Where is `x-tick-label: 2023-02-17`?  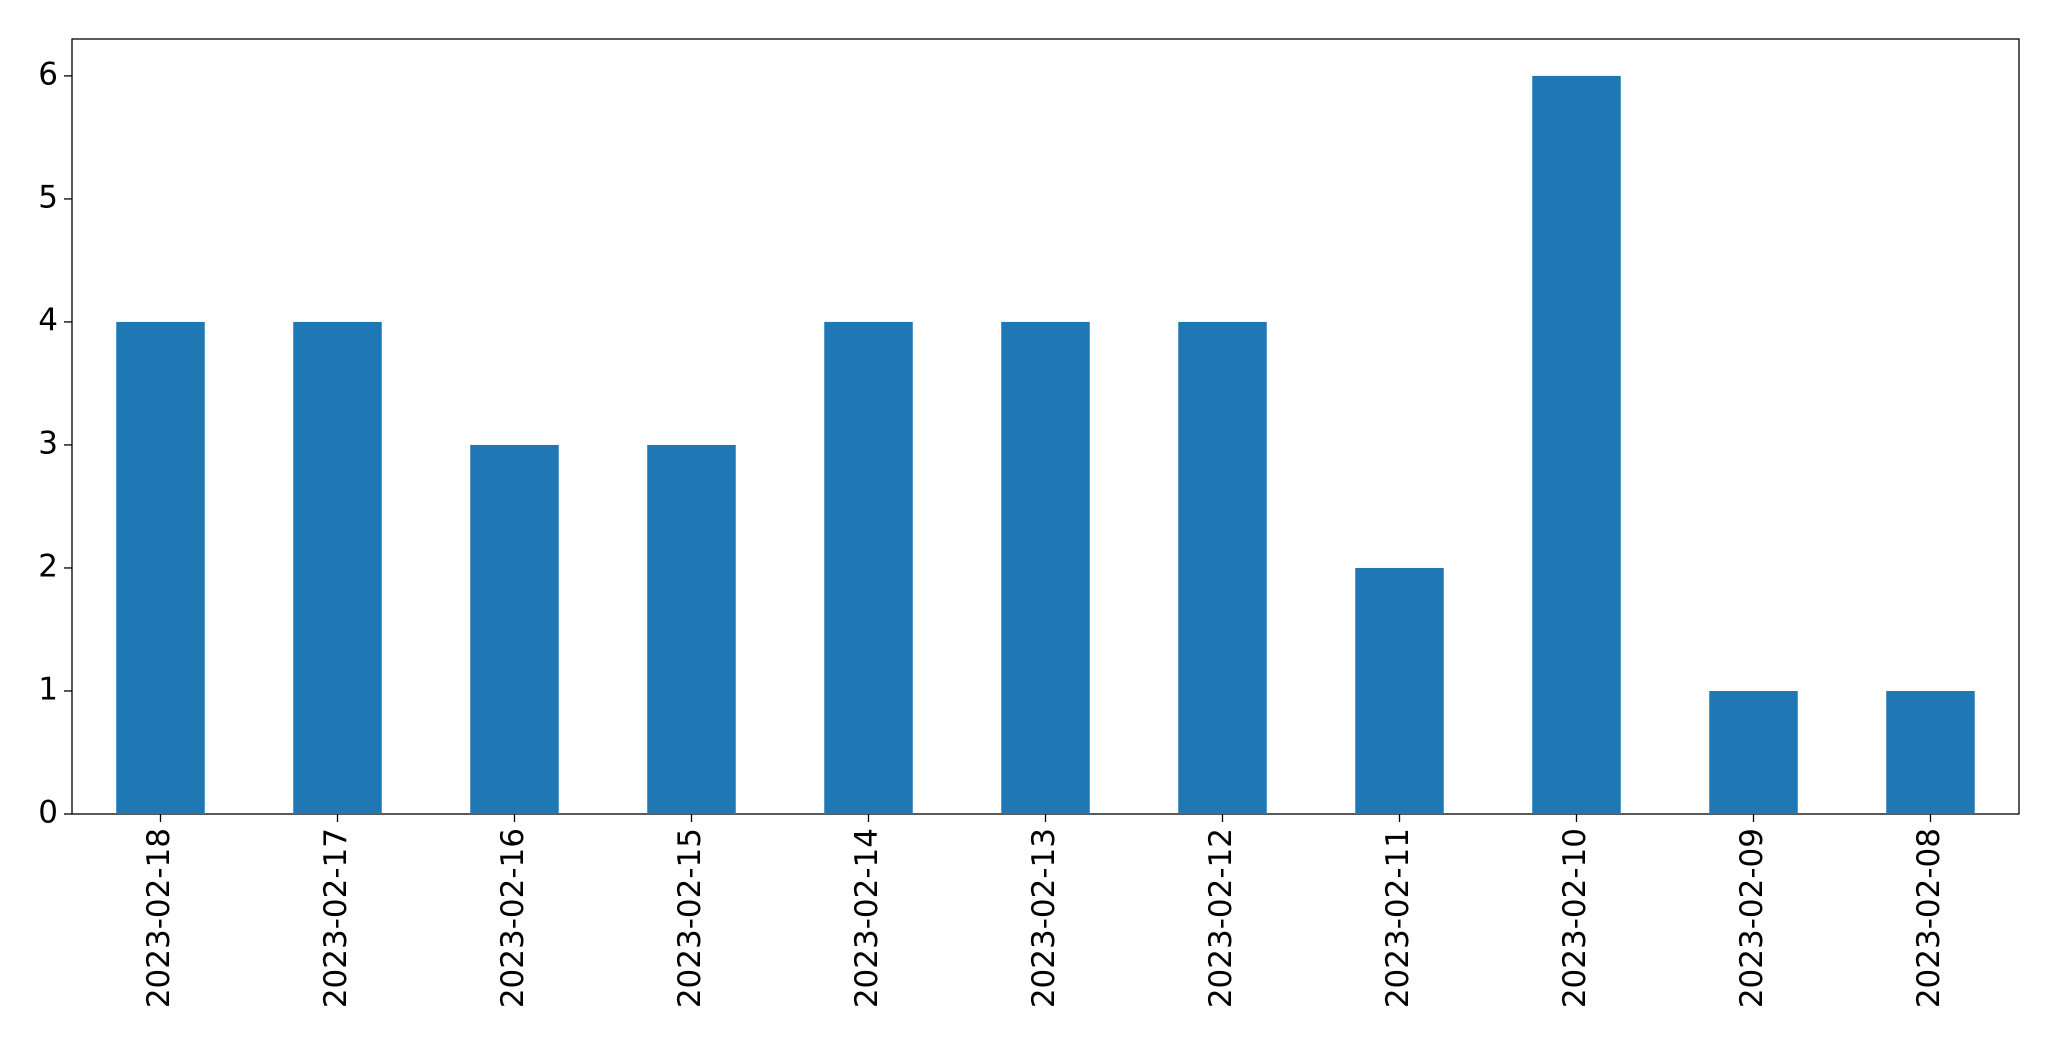
x-tick-label: 2023-02-17 is located at coordinates (336, 918).